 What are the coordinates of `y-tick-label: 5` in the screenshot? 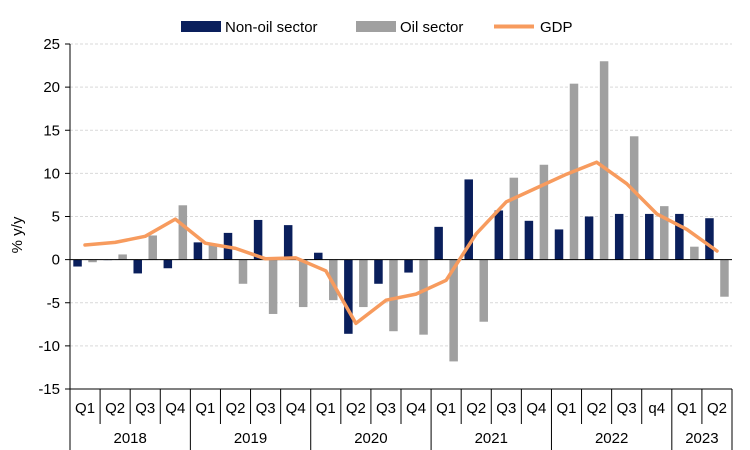 It's located at (56, 217).